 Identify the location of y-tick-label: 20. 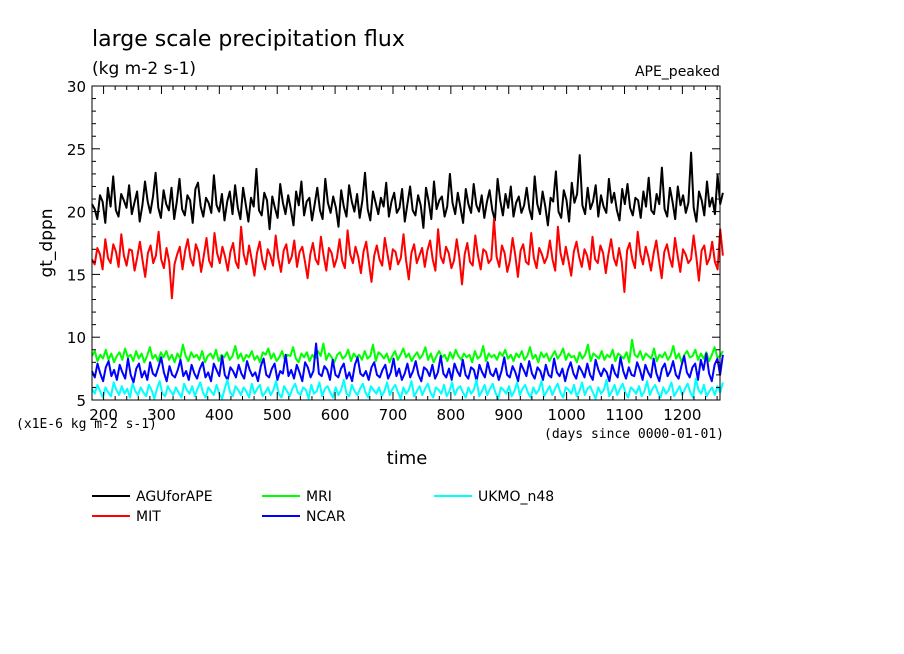
(76, 213).